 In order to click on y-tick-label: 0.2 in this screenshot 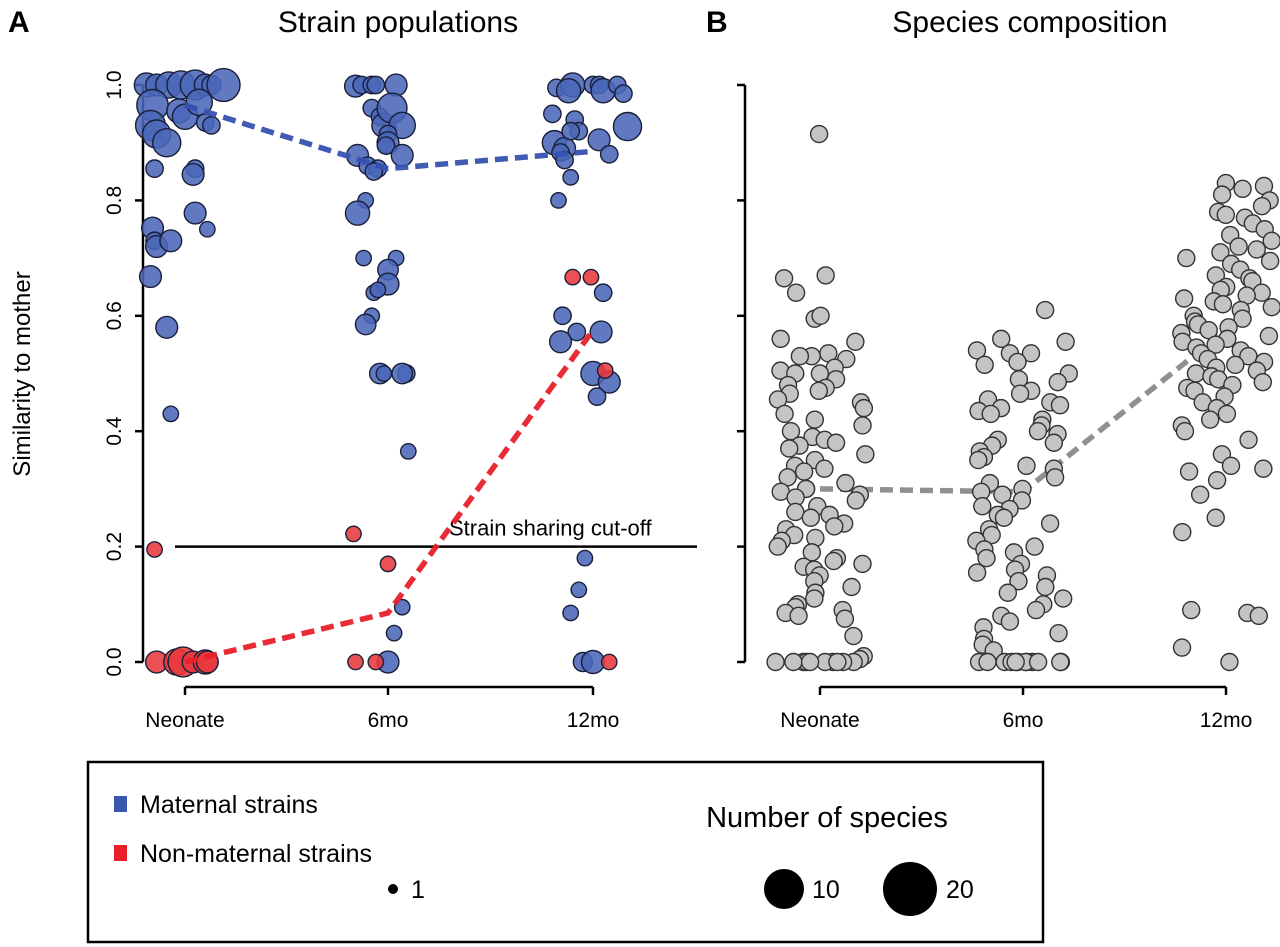, I will do `click(114, 546)`.